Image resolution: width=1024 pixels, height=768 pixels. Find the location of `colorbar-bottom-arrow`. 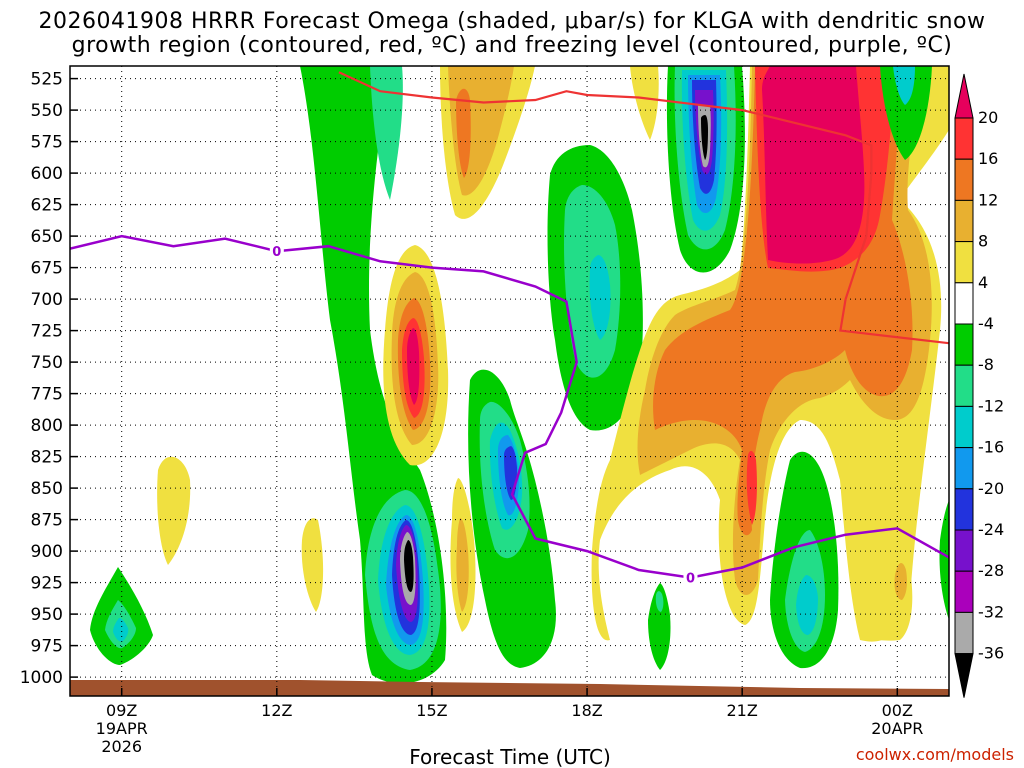

colorbar-bottom-arrow is located at coordinates (964, 675).